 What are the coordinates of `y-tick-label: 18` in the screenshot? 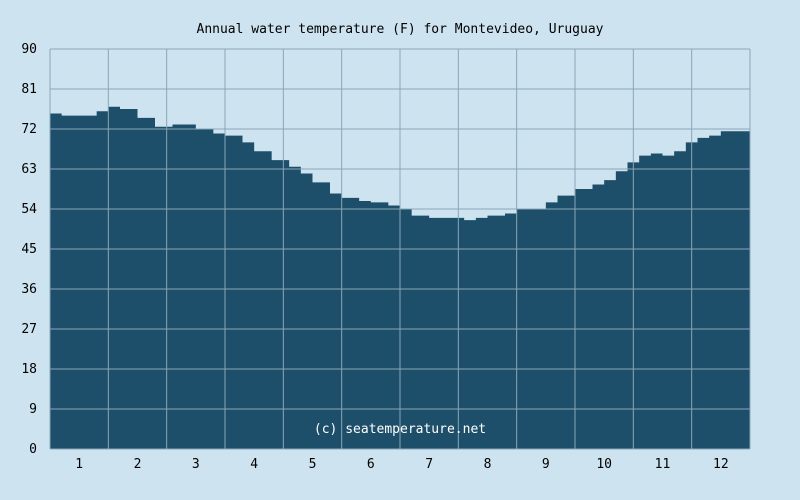 It's located at (29, 369).